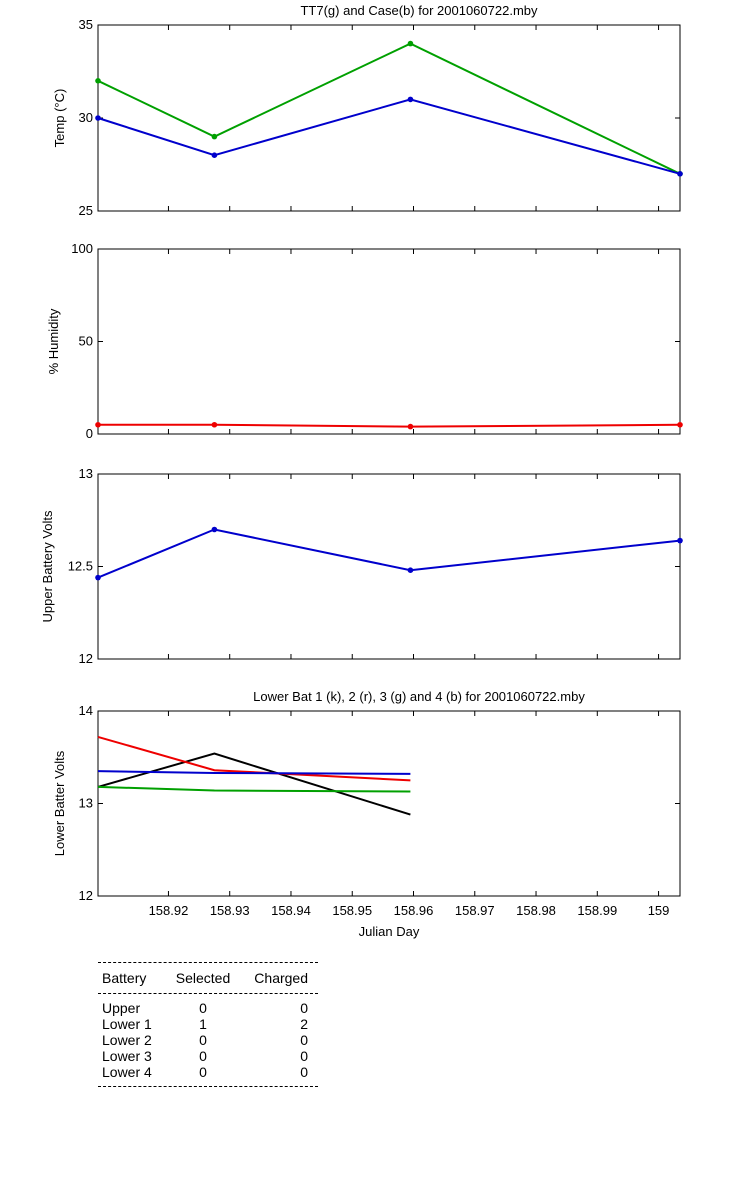 The height and width of the screenshot is (1200, 750). I want to click on x-tick-label: 158.92, so click(169, 910).